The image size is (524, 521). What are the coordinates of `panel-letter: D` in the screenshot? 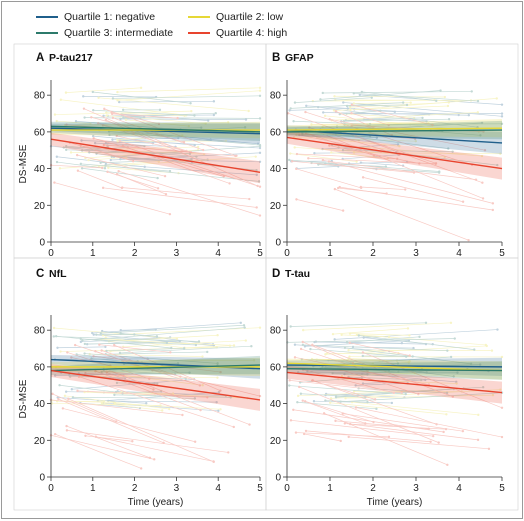 It's located at (276, 274).